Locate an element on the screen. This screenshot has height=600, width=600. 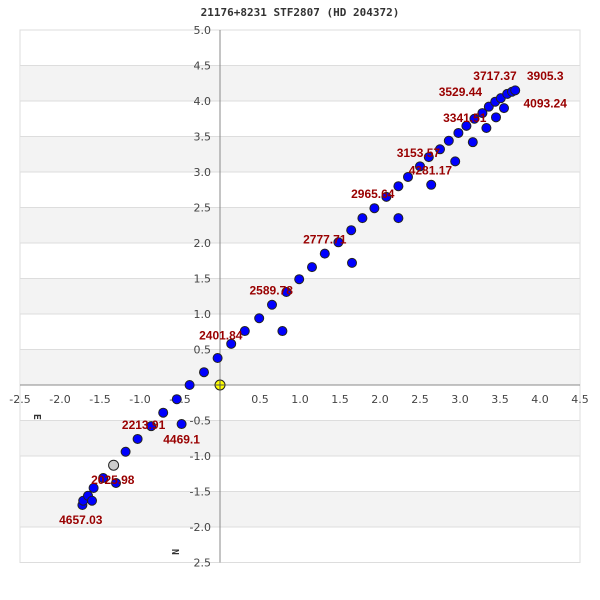
x-tick-label: 3.5 is located at coordinates (500, 399).